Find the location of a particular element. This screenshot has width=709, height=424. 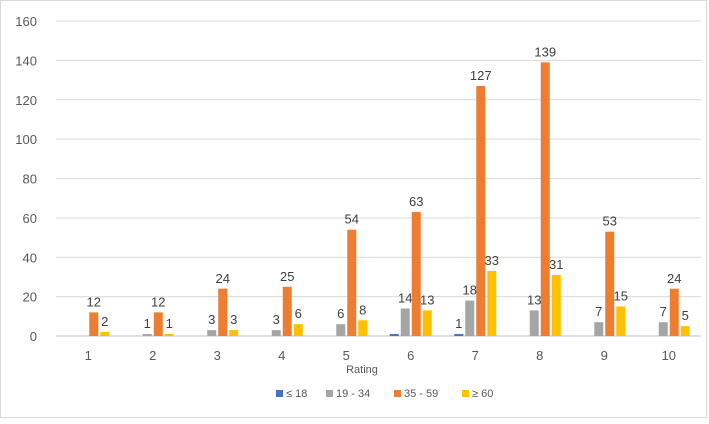

x-tick-label: 4 is located at coordinates (281, 355).